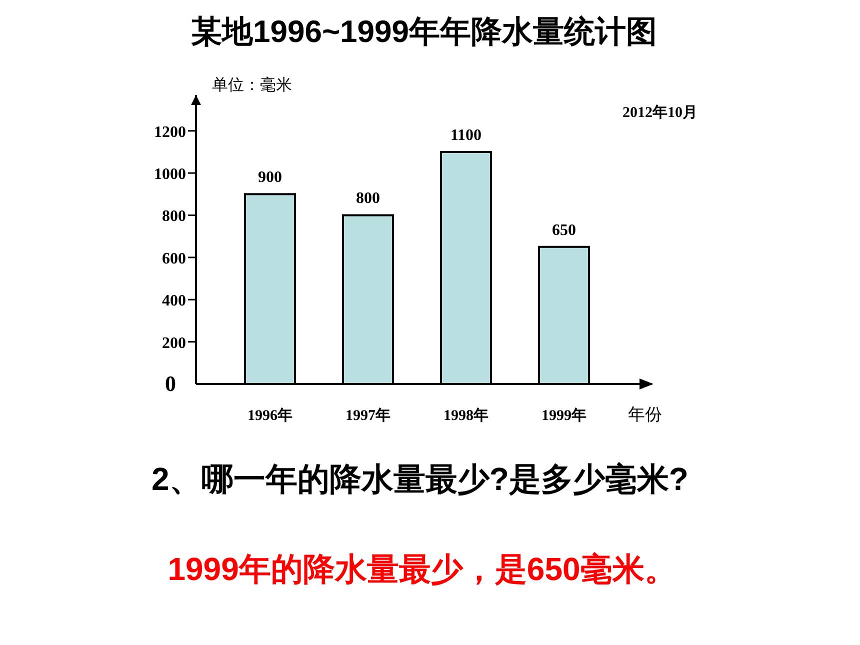 The height and width of the screenshot is (645, 860). I want to click on x-tick-label: 1998年, so click(466, 415).